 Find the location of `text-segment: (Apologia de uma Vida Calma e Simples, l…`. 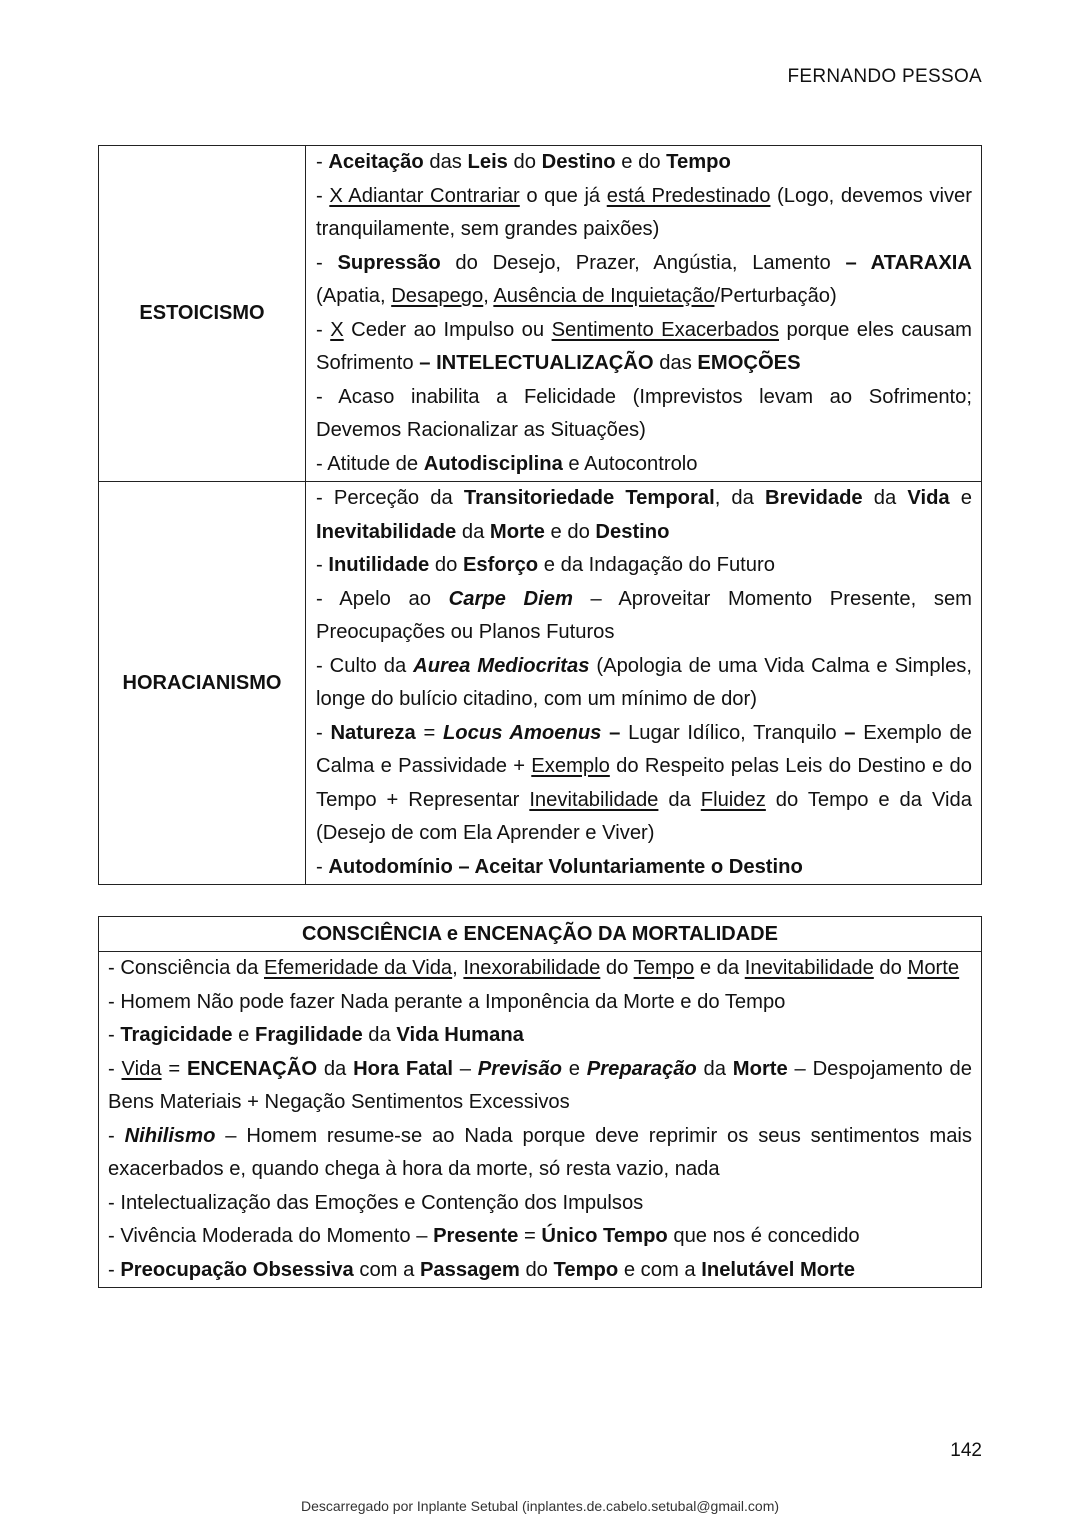

text-segment: (Apologia de uma Vida Calma e Simples, l… is located at coordinates (644, 682).